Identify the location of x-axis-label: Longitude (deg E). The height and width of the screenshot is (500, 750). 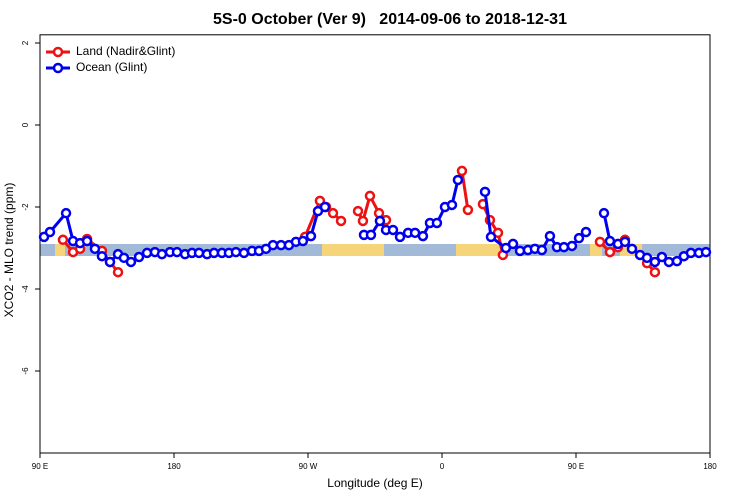
(374, 483).